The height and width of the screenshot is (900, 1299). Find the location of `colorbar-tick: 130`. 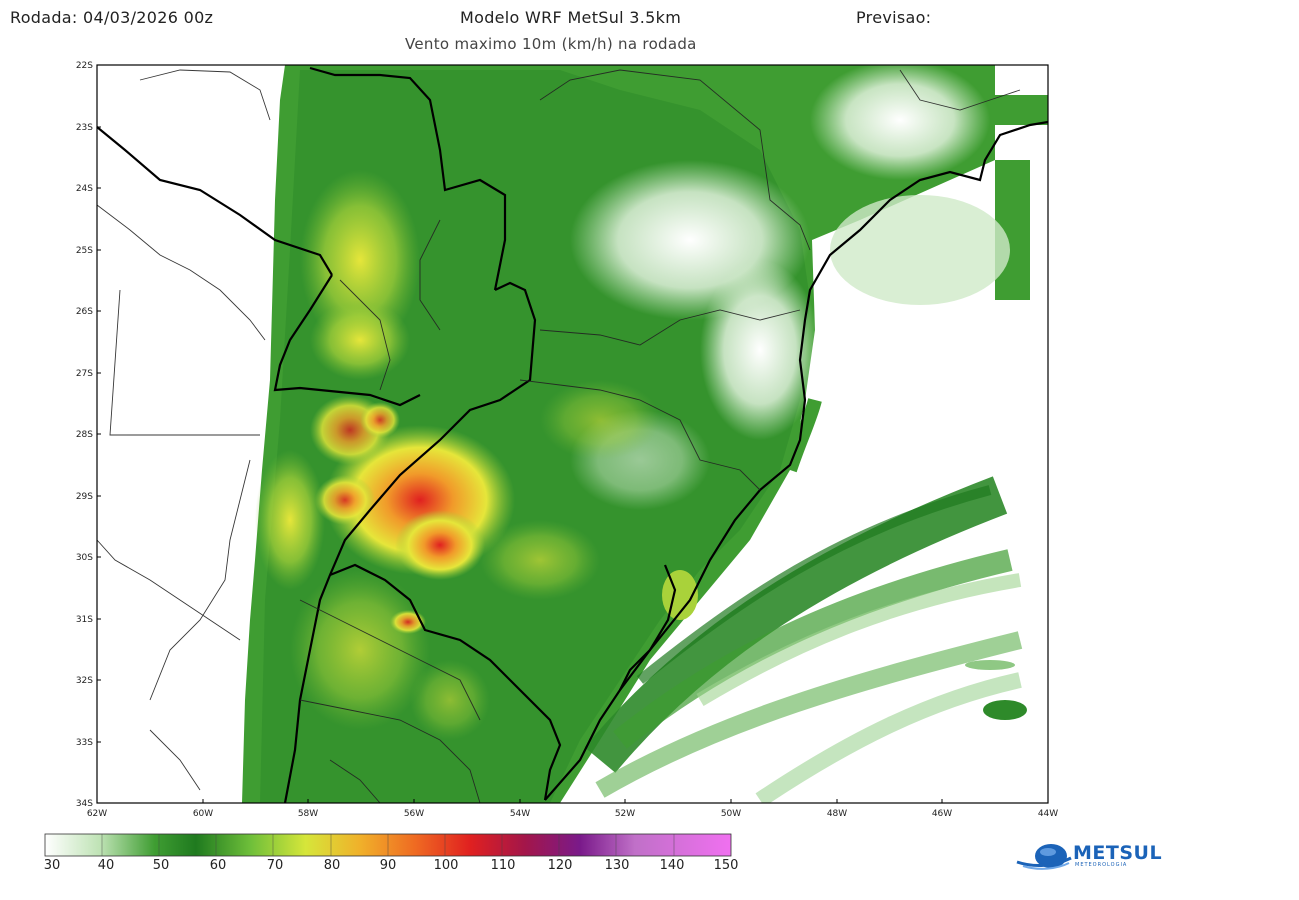

colorbar-tick: 130 is located at coordinates (617, 865).